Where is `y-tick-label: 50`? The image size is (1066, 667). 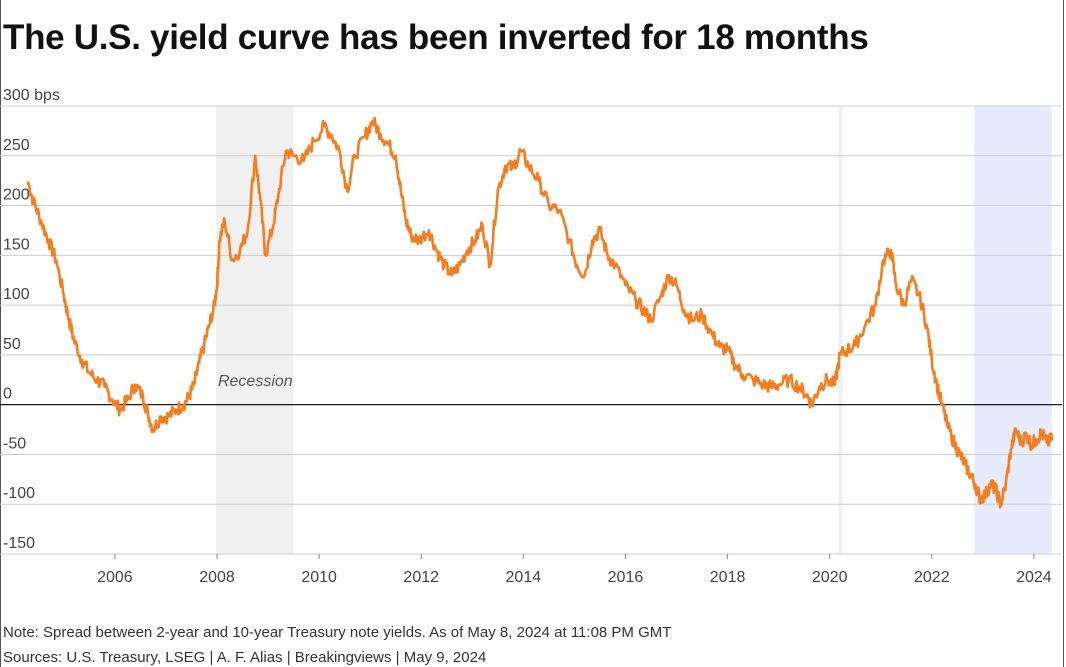
y-tick-label: 50 is located at coordinates (12, 344).